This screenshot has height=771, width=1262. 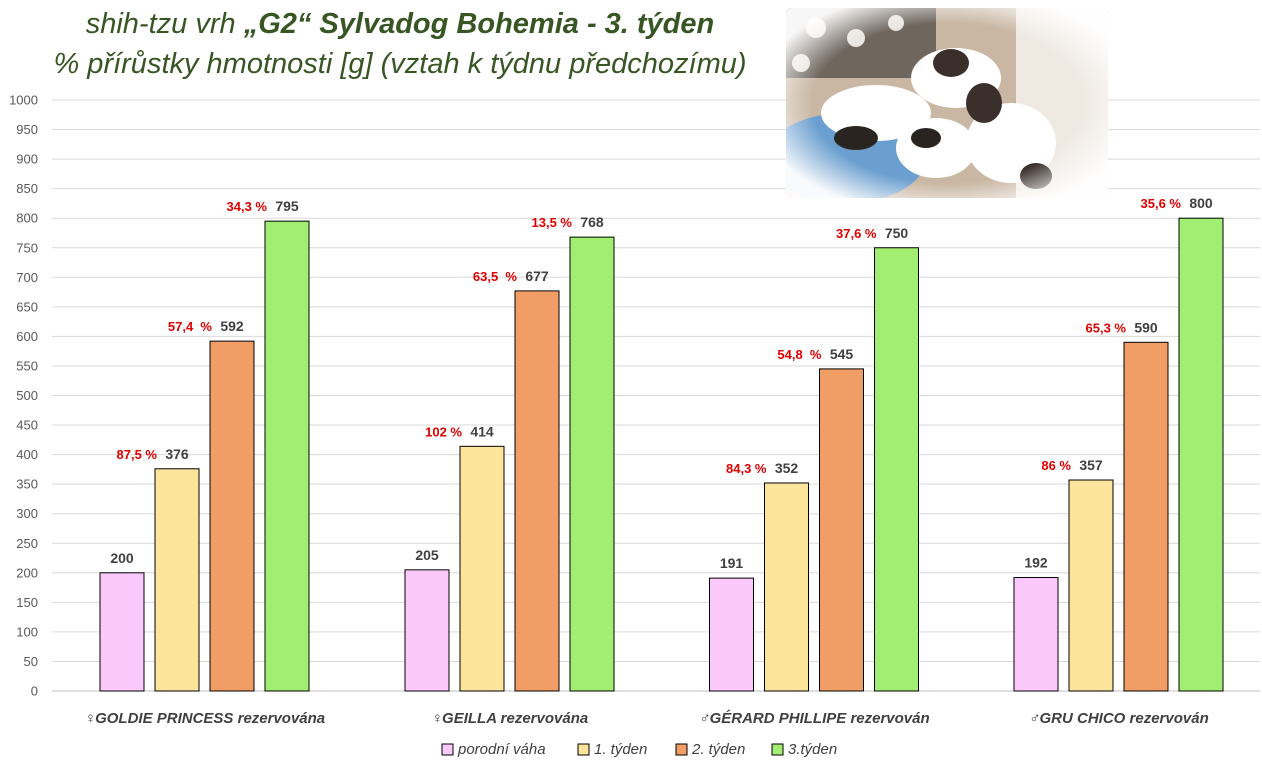 What do you see at coordinates (27, 513) in the screenshot?
I see `y-tick-label: 300` at bounding box center [27, 513].